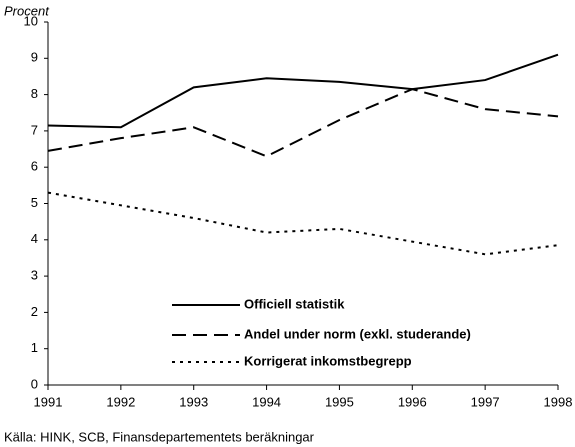 This screenshot has height=447, width=575. I want to click on y-tick-label: 3, so click(34, 275).